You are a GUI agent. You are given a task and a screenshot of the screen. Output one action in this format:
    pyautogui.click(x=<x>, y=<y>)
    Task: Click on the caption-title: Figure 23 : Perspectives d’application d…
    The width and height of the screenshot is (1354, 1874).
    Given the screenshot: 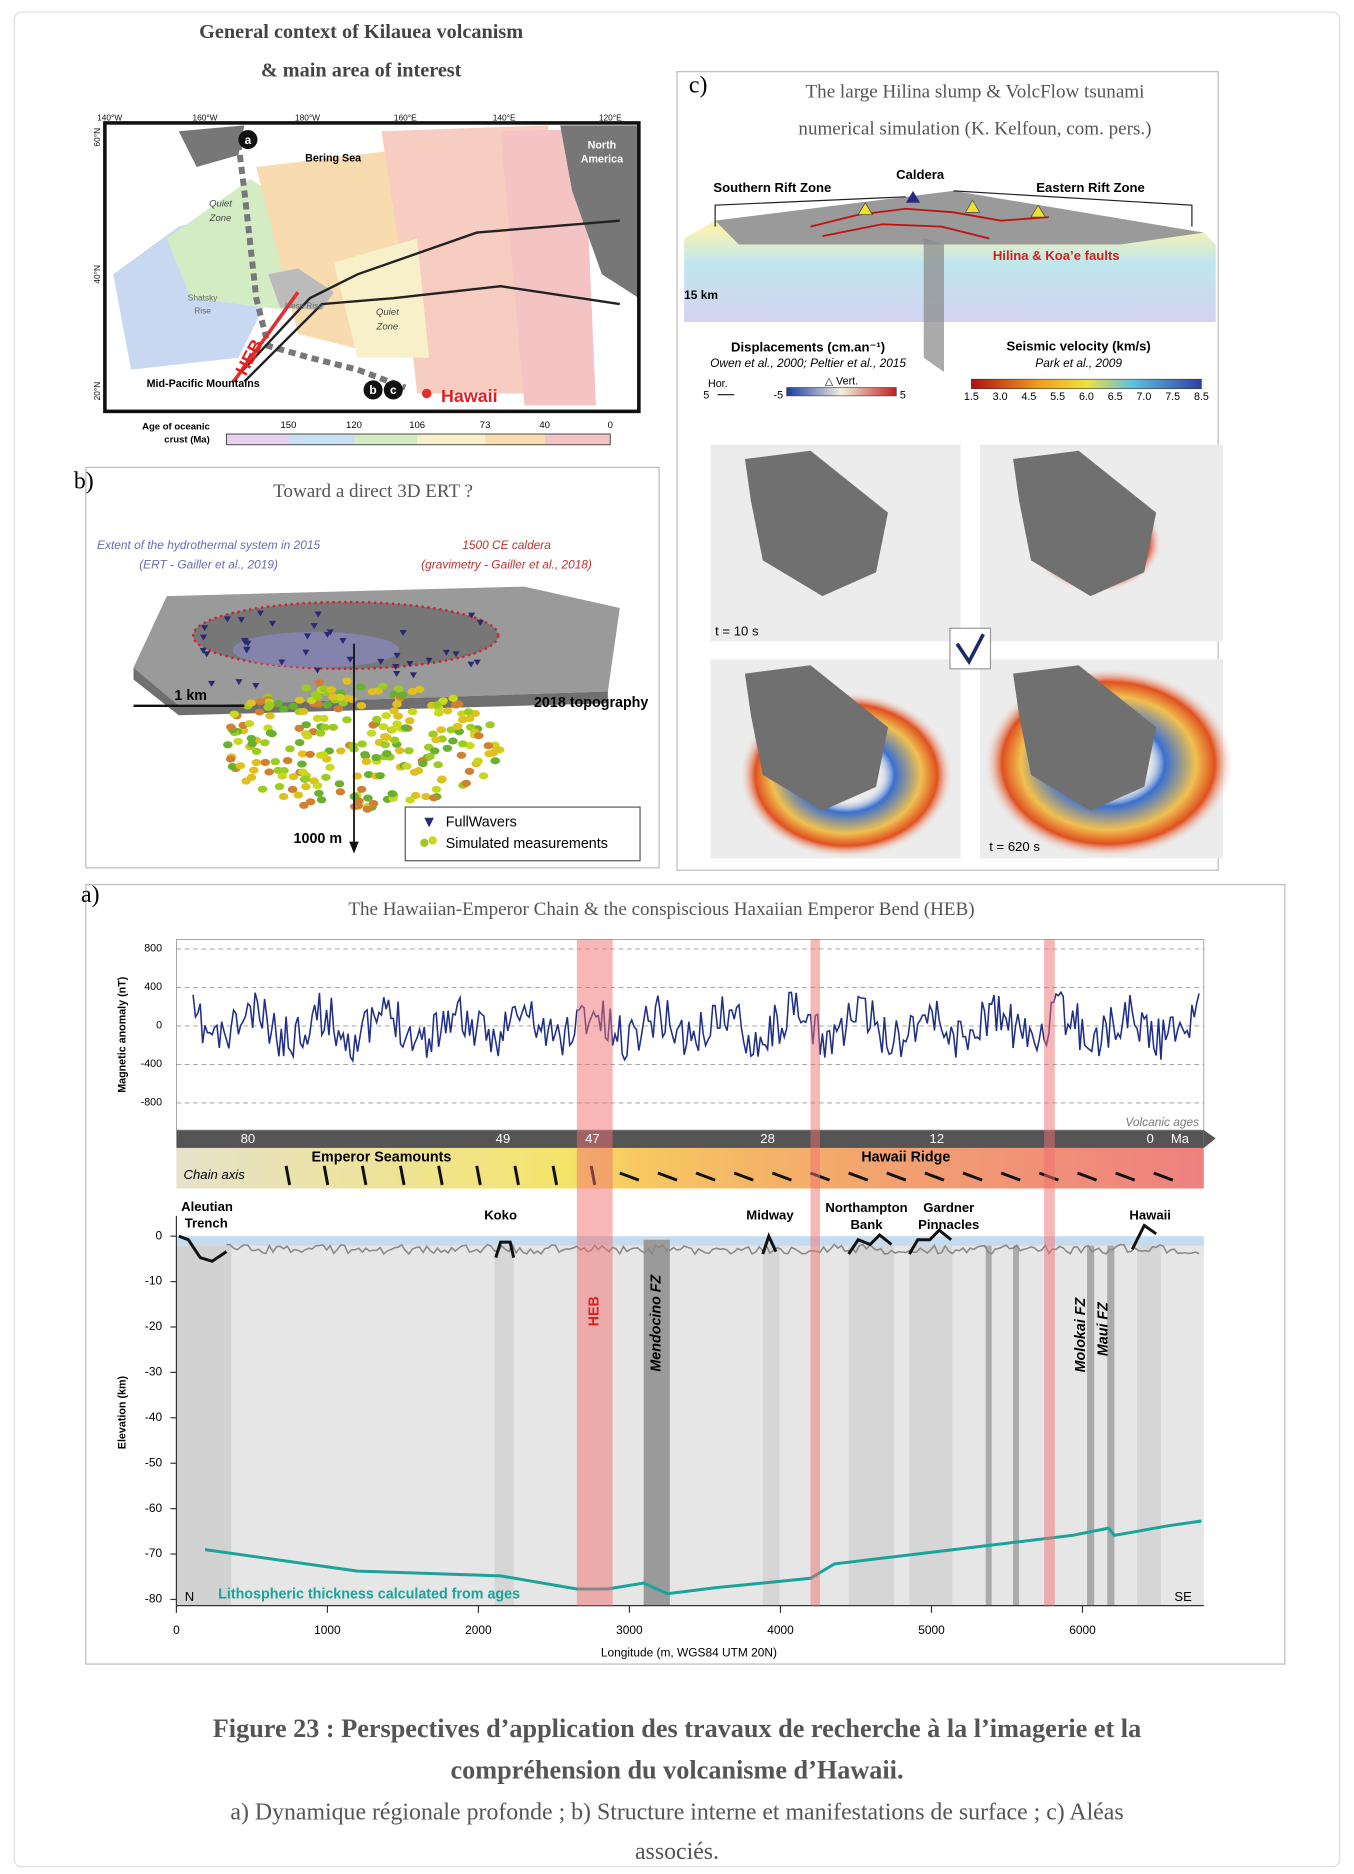 What is the action you would take?
    pyautogui.click(x=677, y=1728)
    